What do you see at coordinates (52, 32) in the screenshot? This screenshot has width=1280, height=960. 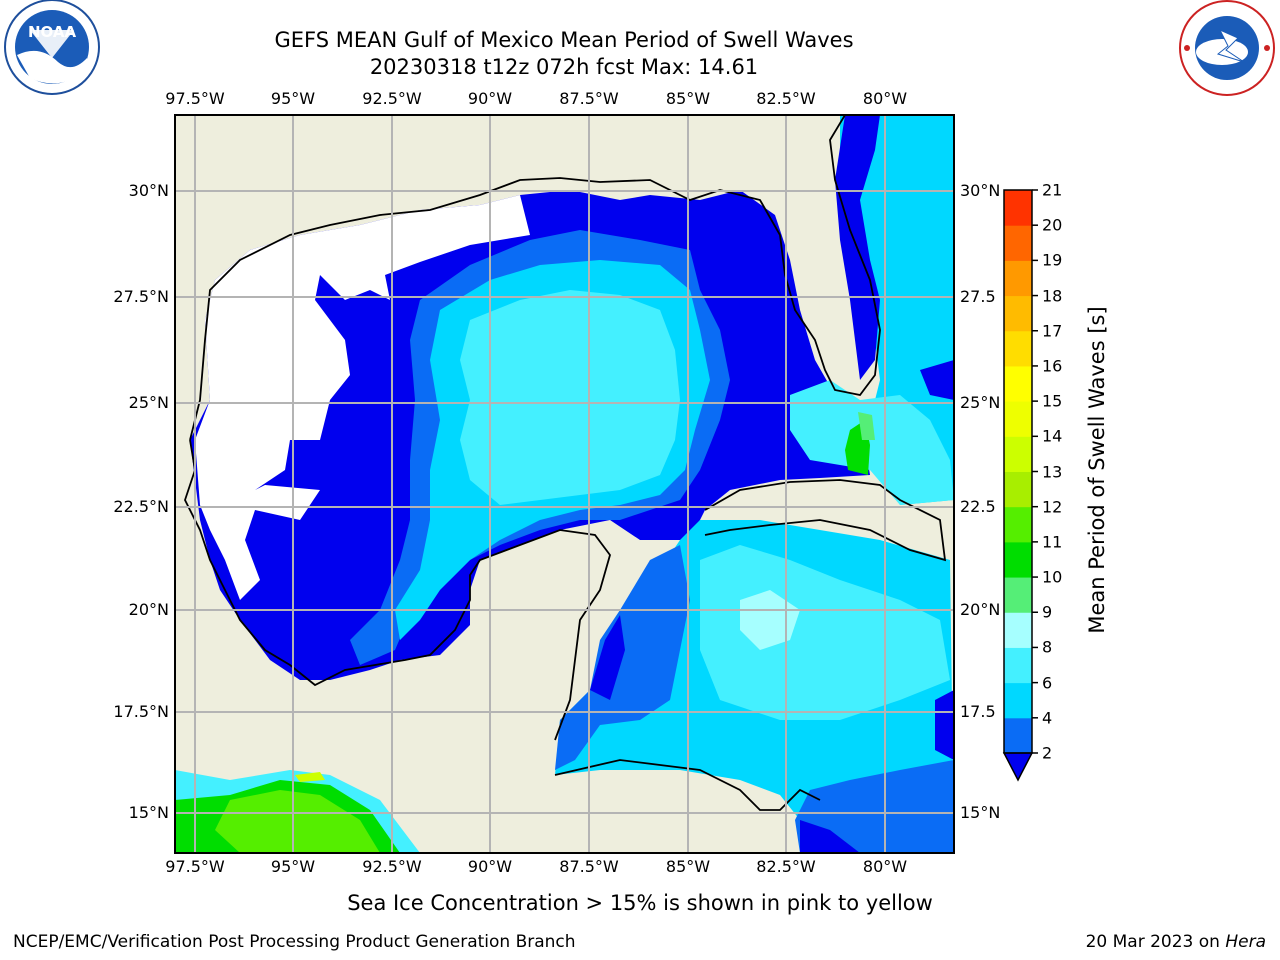 I see `noaa-logo-text: NOAA` at bounding box center [52, 32].